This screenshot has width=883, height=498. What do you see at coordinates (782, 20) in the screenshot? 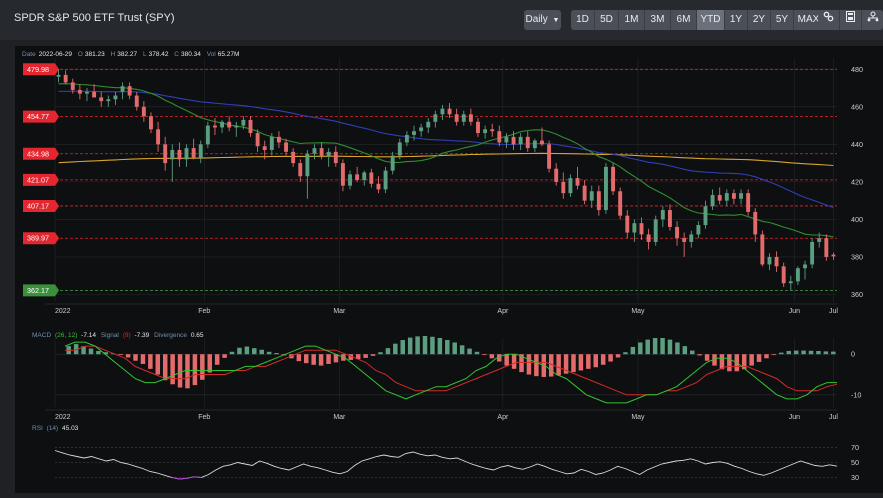
I see `range-5y-button: 5Y` at bounding box center [782, 20].